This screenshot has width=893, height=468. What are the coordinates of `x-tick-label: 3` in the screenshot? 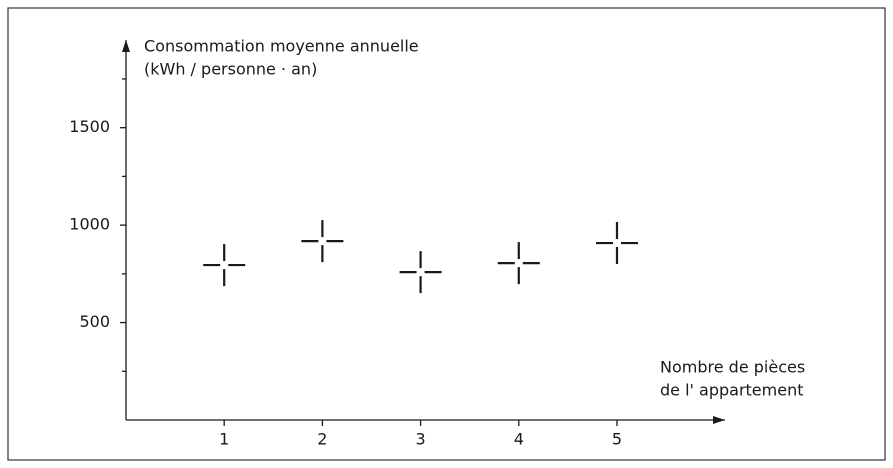 It's located at (420, 439).